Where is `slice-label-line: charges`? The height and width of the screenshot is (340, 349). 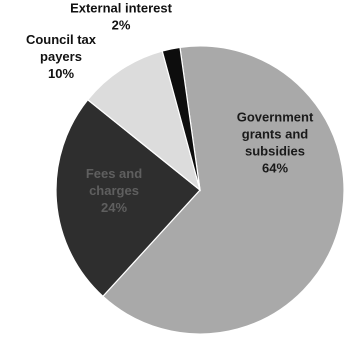 slice-label-line: charges is located at coordinates (114, 190).